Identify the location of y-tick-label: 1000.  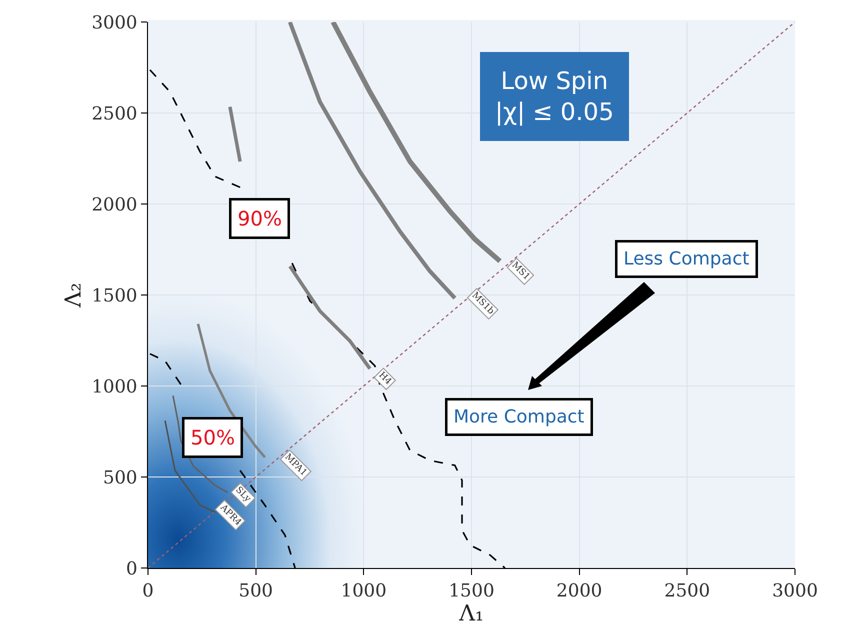
(115, 387).